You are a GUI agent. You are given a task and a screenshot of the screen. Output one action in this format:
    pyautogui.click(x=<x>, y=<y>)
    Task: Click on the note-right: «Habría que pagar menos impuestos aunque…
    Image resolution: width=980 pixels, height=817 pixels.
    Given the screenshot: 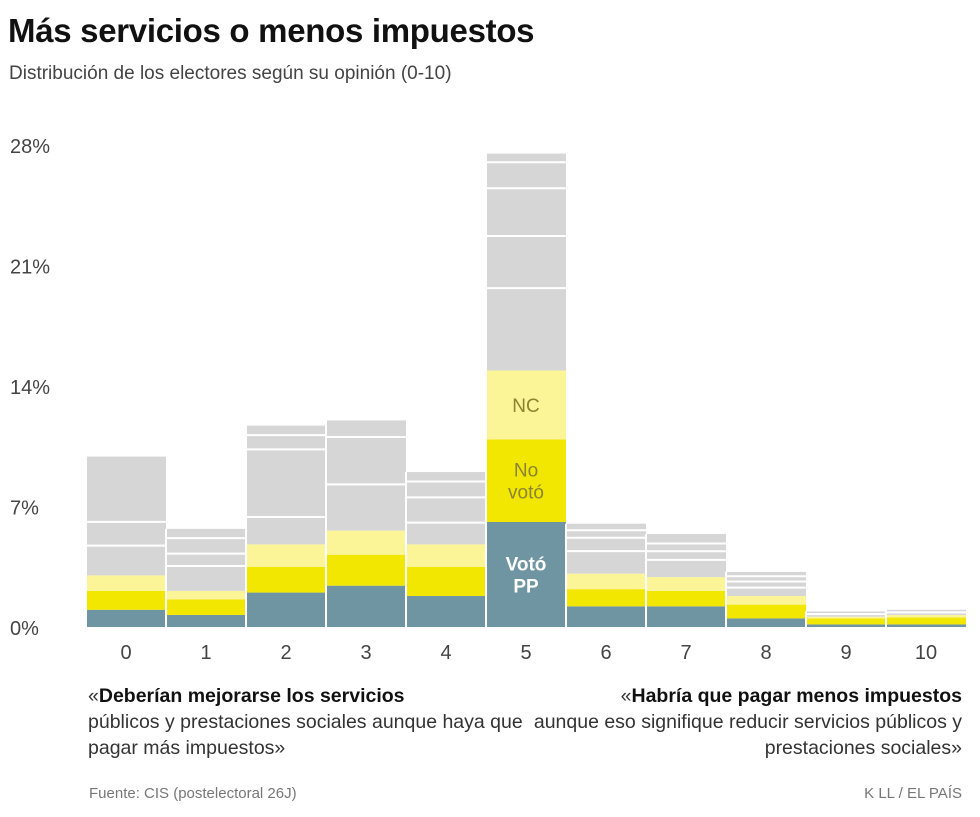 What is the action you would take?
    pyautogui.click(x=742, y=722)
    